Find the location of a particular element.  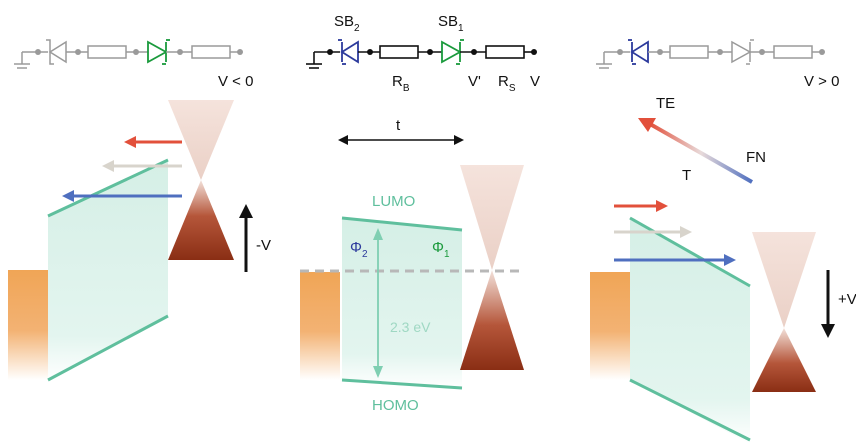

bandgap-label: 2.3 eV is located at coordinates (410, 327).